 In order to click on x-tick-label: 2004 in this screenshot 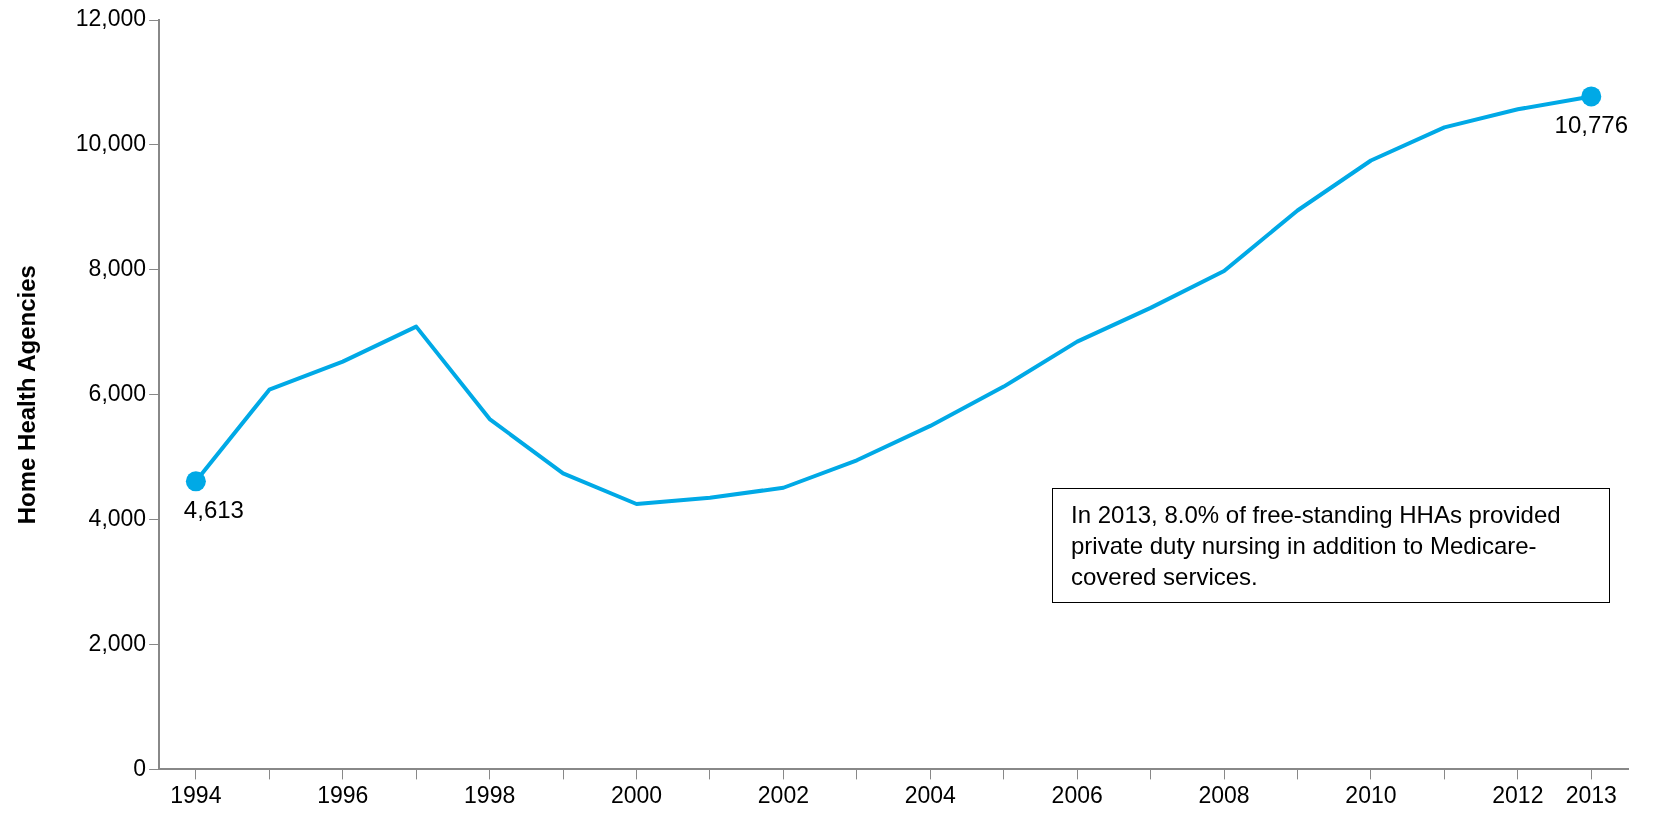, I will do `click(930, 794)`.